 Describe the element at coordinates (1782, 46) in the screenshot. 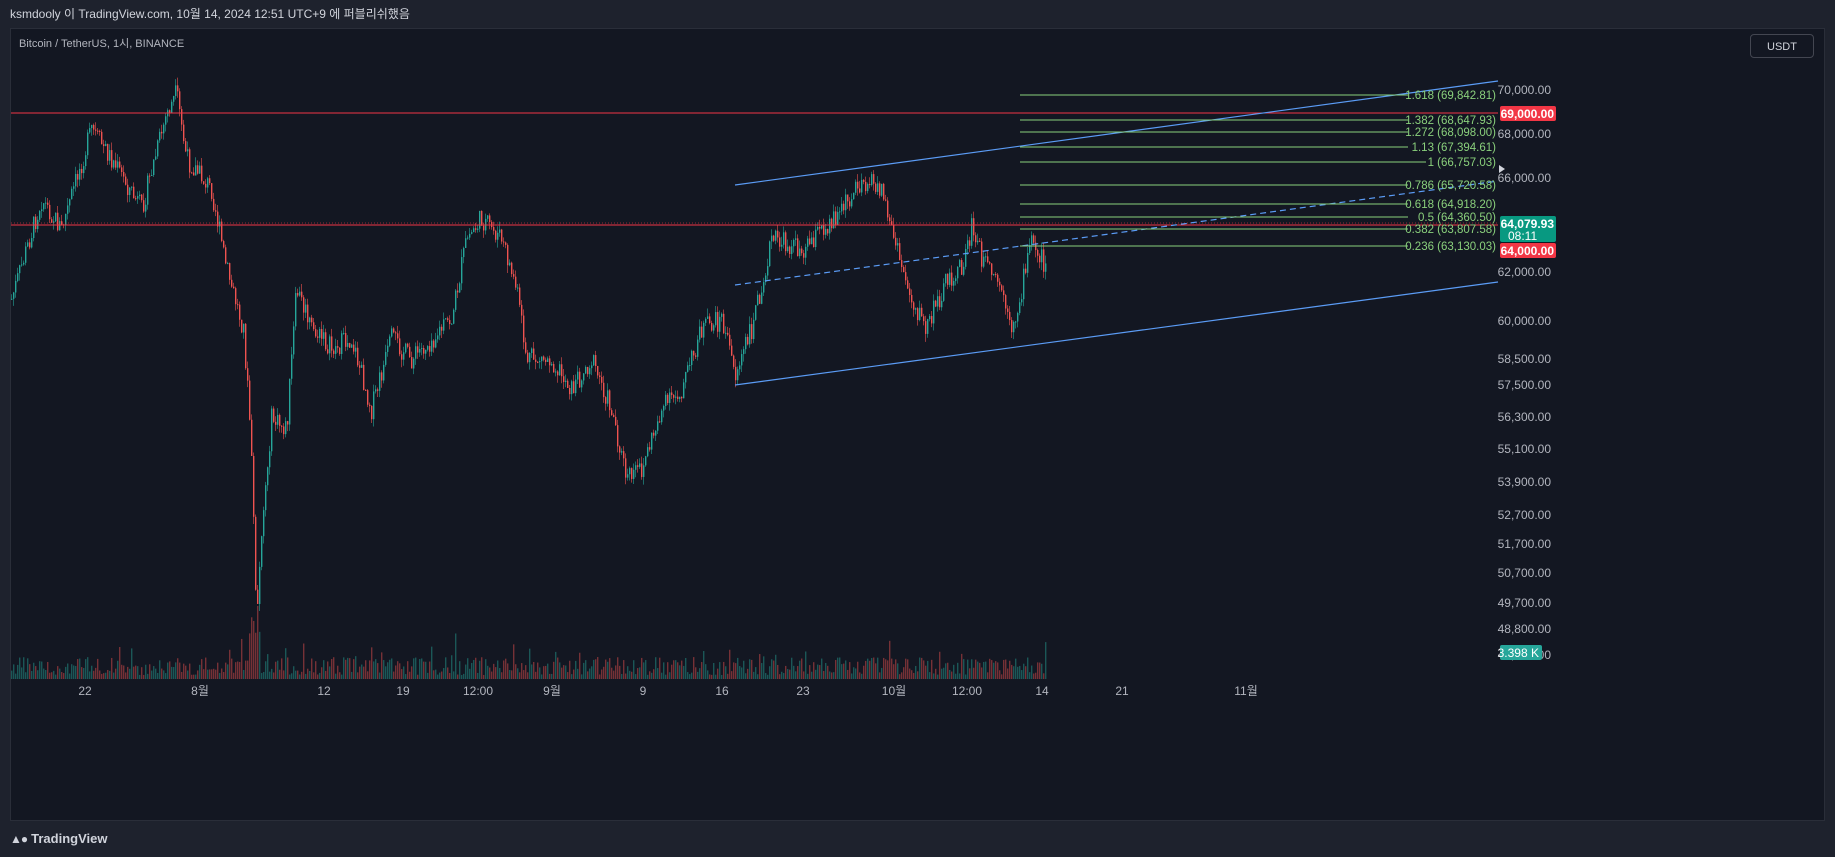

I see `currency-button: USDT` at that location.